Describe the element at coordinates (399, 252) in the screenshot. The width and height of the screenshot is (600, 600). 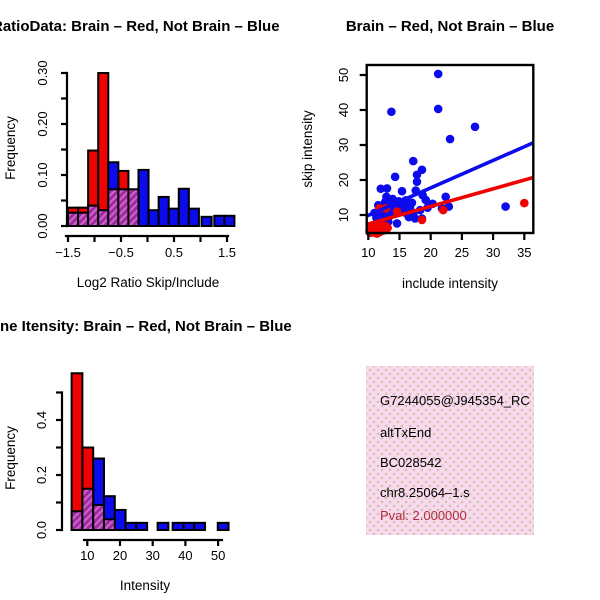
I see `x-tick-label: 15` at that location.